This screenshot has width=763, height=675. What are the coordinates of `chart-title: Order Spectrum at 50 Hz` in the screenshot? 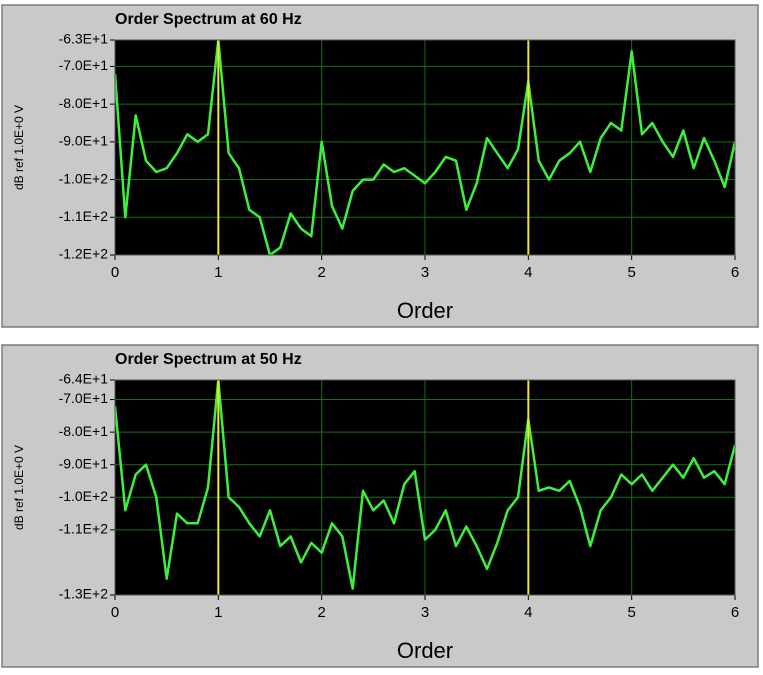 It's located at (208, 359).